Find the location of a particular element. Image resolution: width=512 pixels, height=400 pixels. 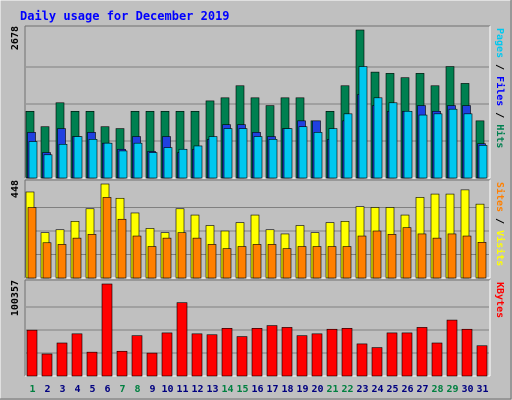

panel-max-label: 2678 is located at coordinates (15, 38).